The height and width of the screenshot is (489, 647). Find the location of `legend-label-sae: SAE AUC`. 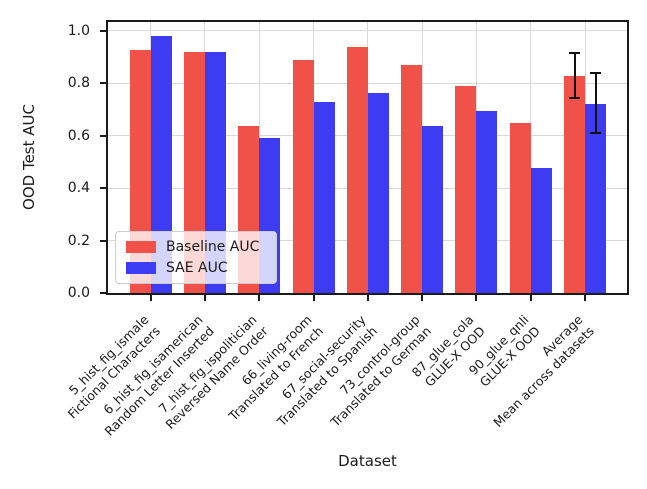

legend-label-sae: SAE AUC is located at coordinates (197, 268).